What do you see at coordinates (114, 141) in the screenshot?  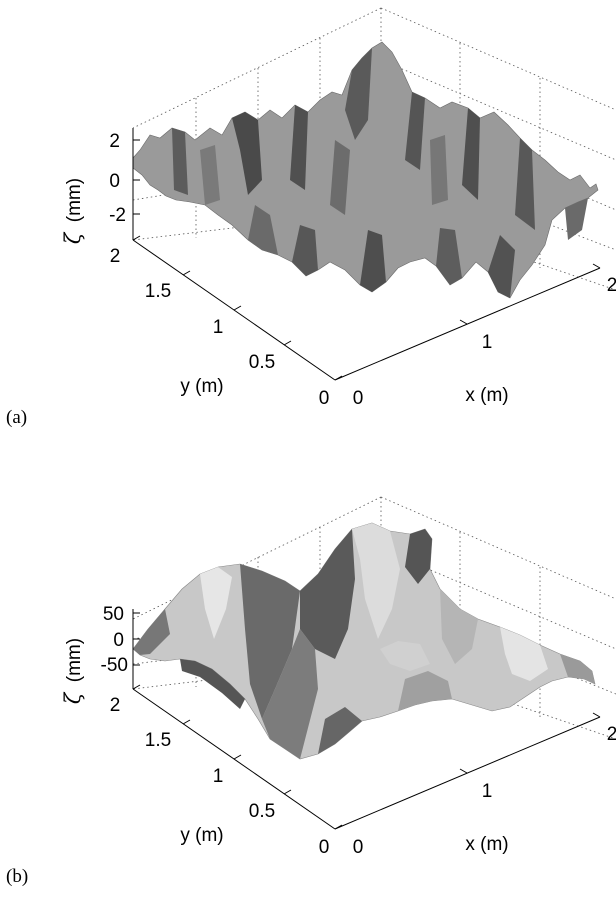 I see `z-tick: 2` at bounding box center [114, 141].